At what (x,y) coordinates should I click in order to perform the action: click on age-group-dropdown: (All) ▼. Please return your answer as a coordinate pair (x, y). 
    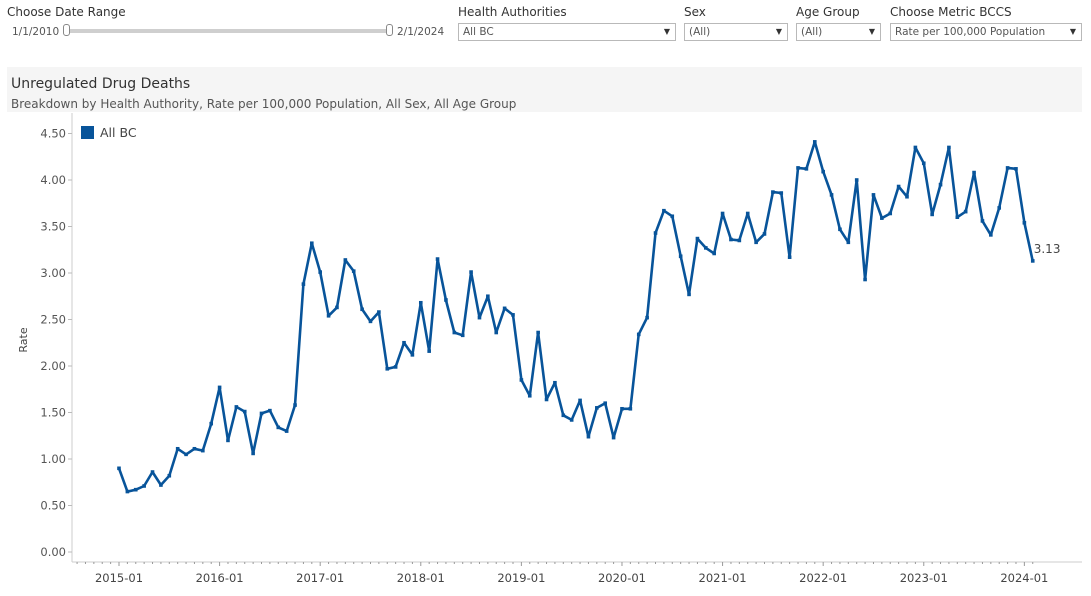
    Looking at the image, I should click on (838, 32).